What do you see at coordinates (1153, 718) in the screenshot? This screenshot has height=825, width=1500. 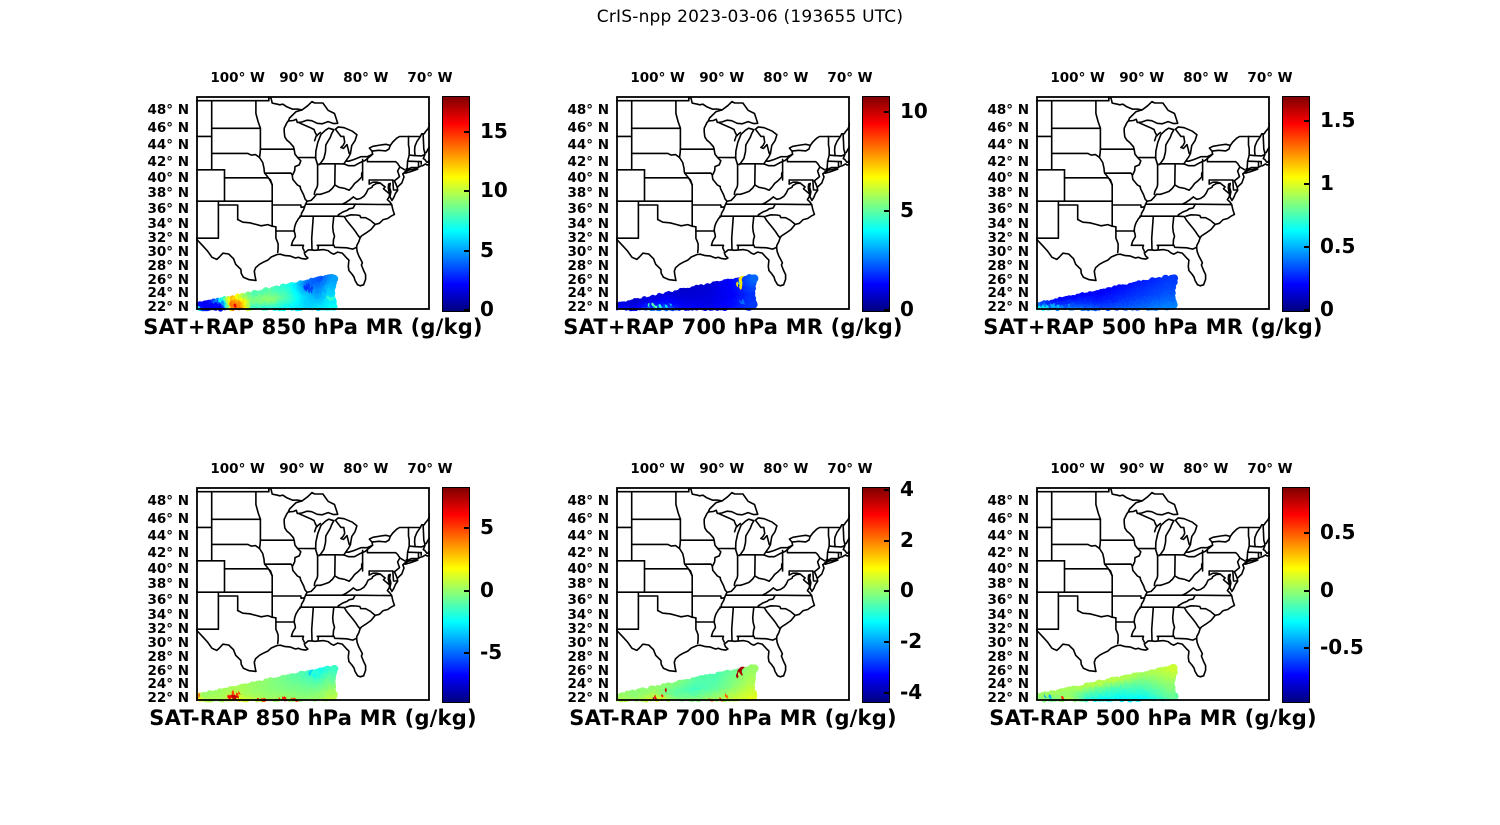 I see `panel-title: SAT-RAP 500 hPa MR (g/kg)` at bounding box center [1153, 718].